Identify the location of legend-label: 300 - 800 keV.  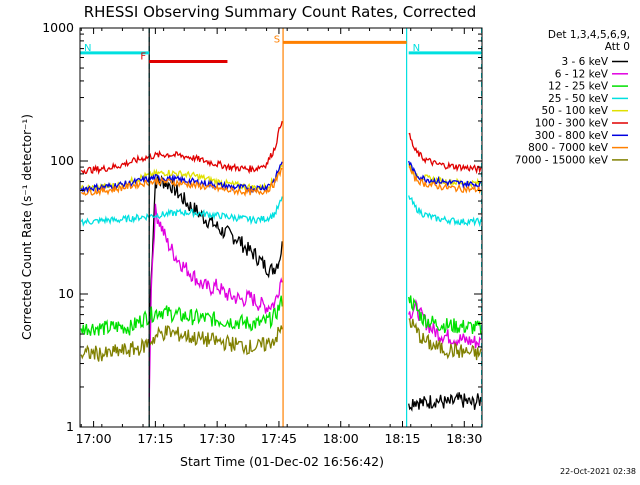
(572, 136).